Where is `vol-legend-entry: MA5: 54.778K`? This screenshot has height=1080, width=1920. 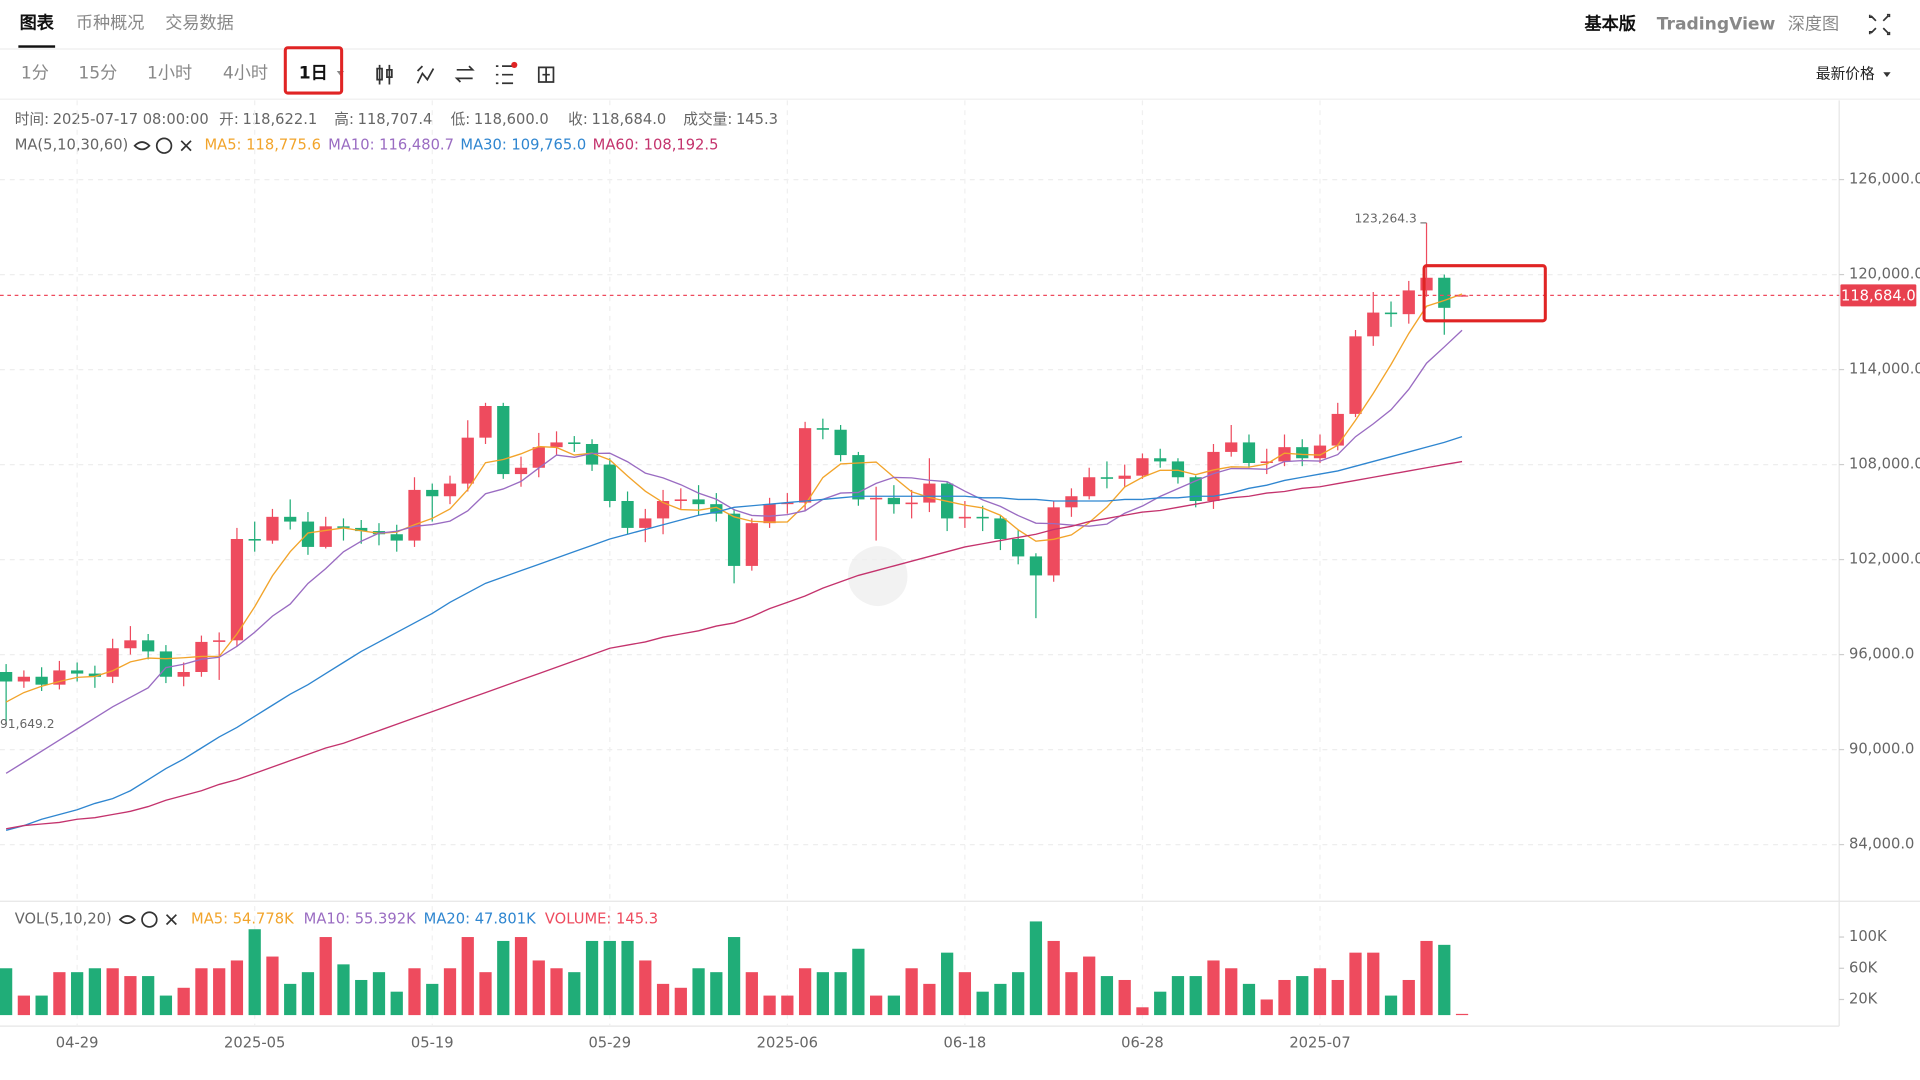
vol-legend-entry: MA5: 54.778K is located at coordinates (242, 919).